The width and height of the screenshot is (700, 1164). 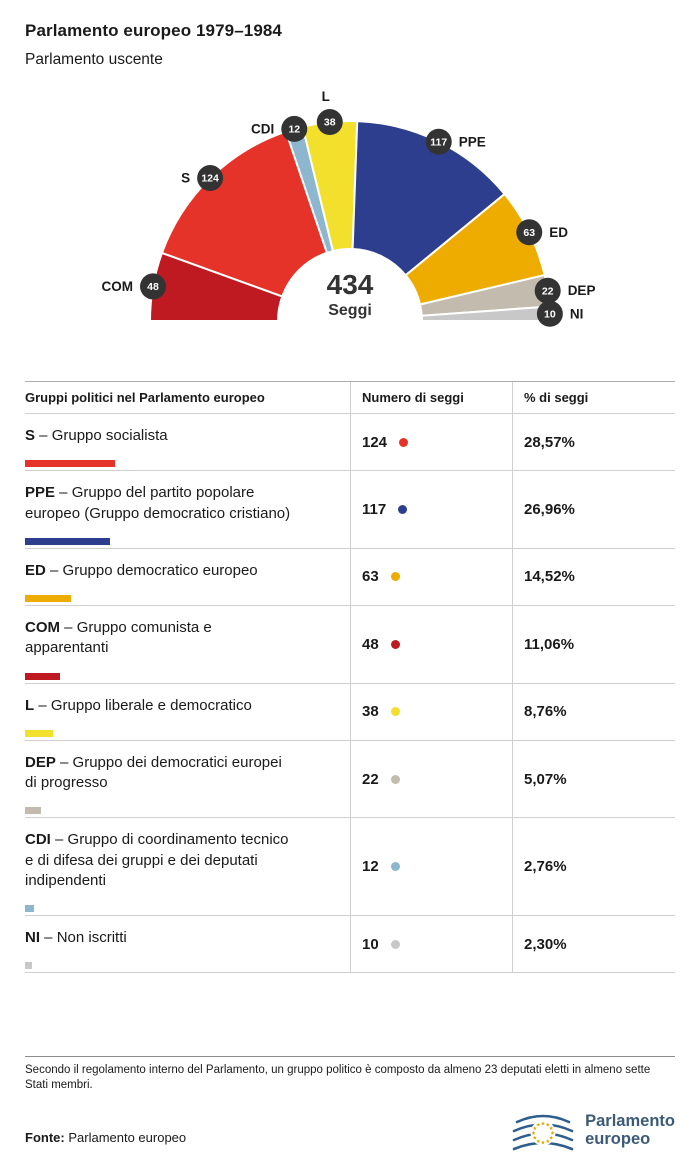 I want to click on seat-badge-value-ED: 63, so click(x=529, y=233).